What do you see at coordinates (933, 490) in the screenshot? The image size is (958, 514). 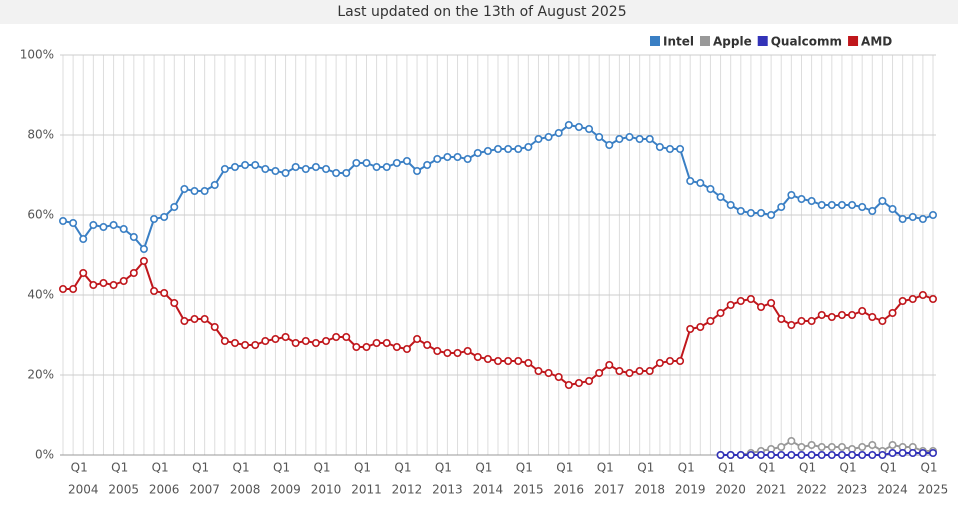 I see `year-label: 2025` at bounding box center [933, 490].